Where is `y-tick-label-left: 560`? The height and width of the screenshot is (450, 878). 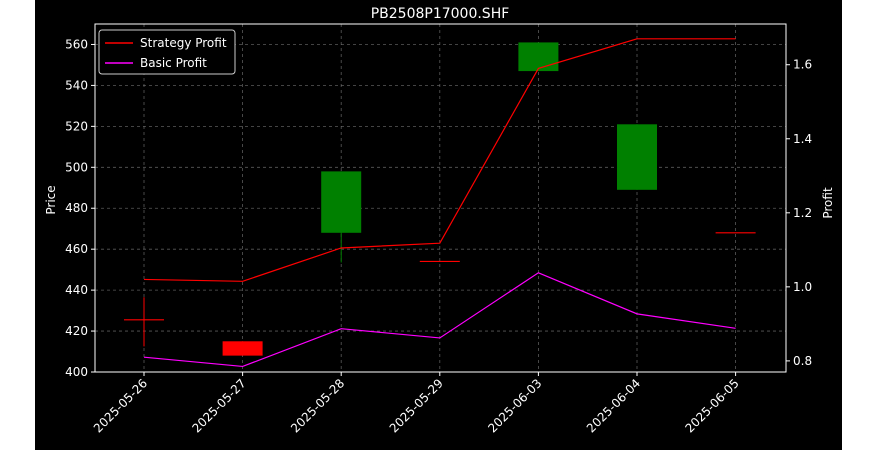
y-tick-label-left: 560 is located at coordinates (76, 44).